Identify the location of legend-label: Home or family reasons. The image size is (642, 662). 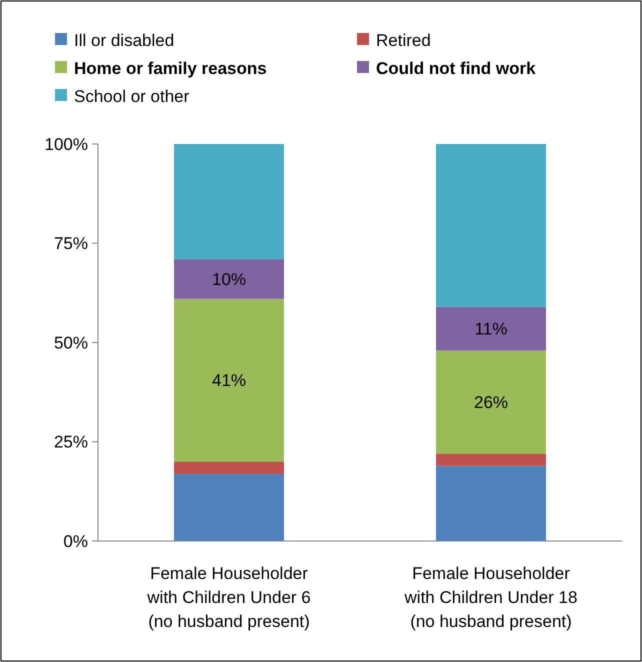
(170, 68).